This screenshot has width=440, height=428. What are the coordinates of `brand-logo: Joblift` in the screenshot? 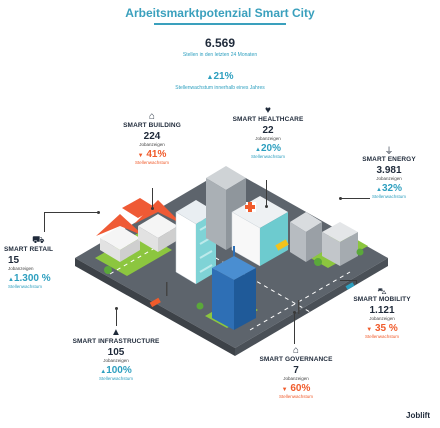 It's located at (418, 415).